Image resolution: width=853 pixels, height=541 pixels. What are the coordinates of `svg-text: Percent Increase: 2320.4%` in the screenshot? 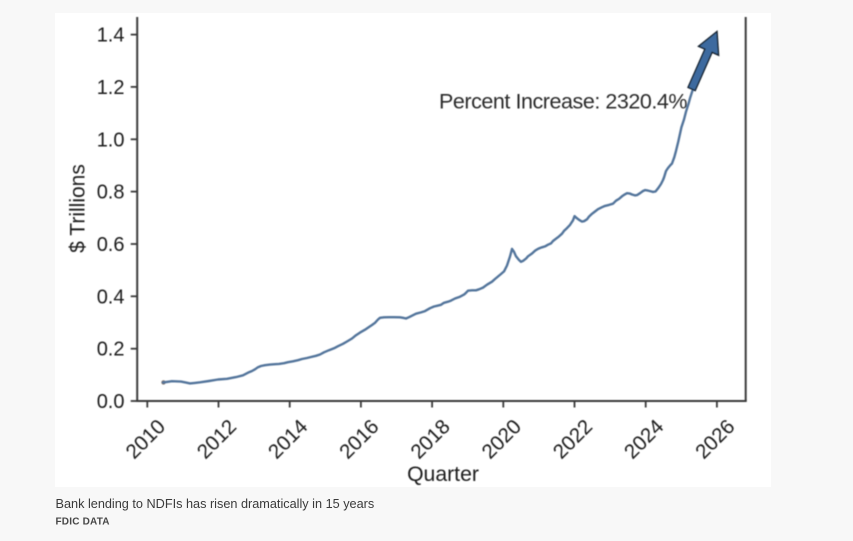 It's located at (563, 102).